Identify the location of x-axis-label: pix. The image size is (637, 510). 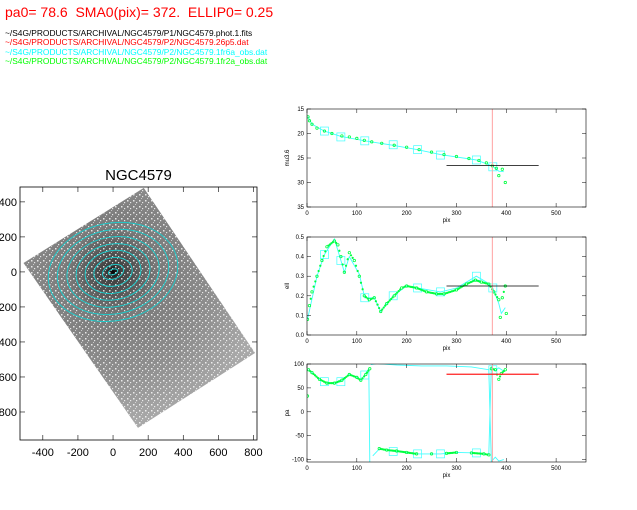
(447, 476).